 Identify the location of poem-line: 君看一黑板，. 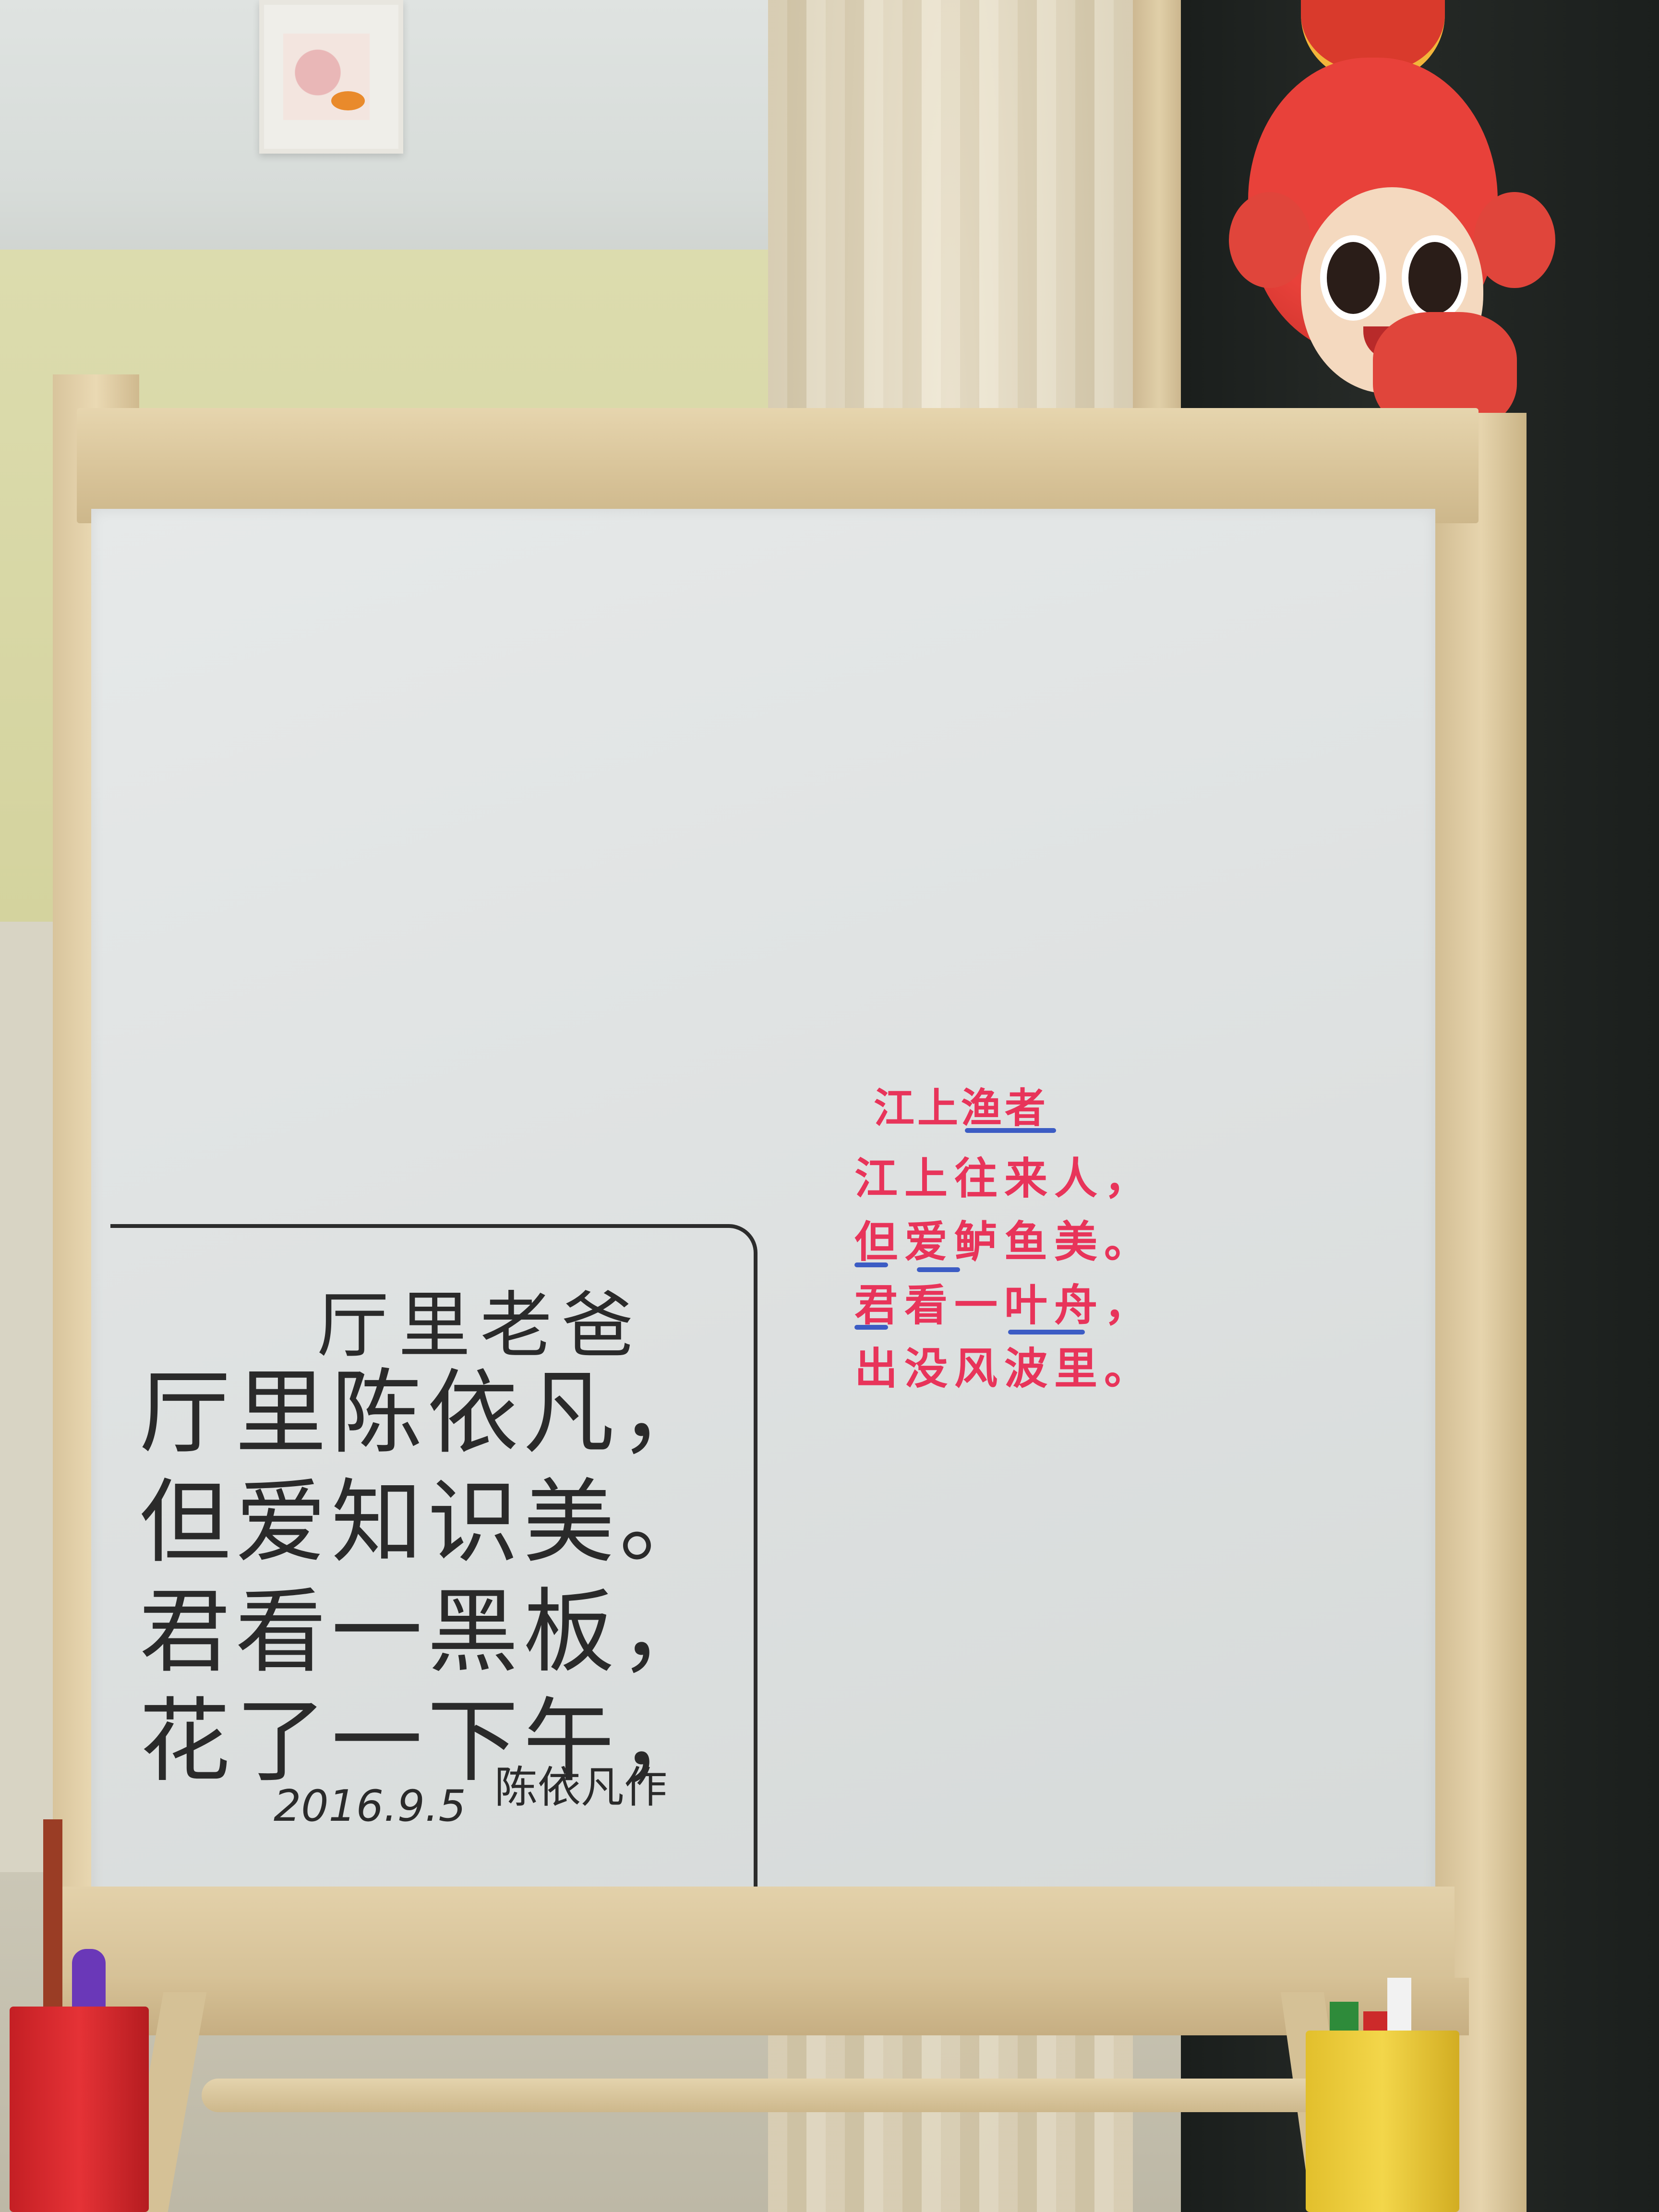
(427, 1632).